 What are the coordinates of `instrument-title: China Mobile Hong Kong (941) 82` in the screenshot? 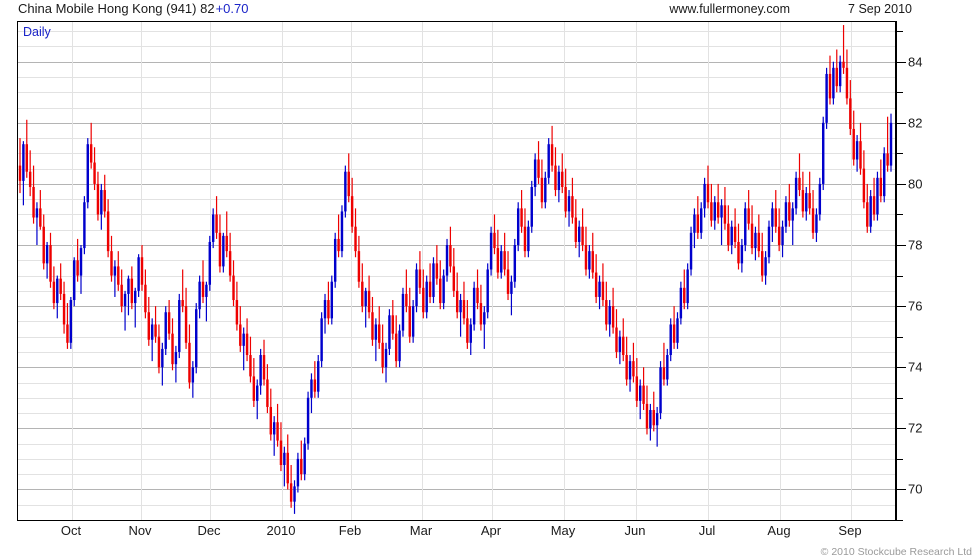 It's located at (116, 8).